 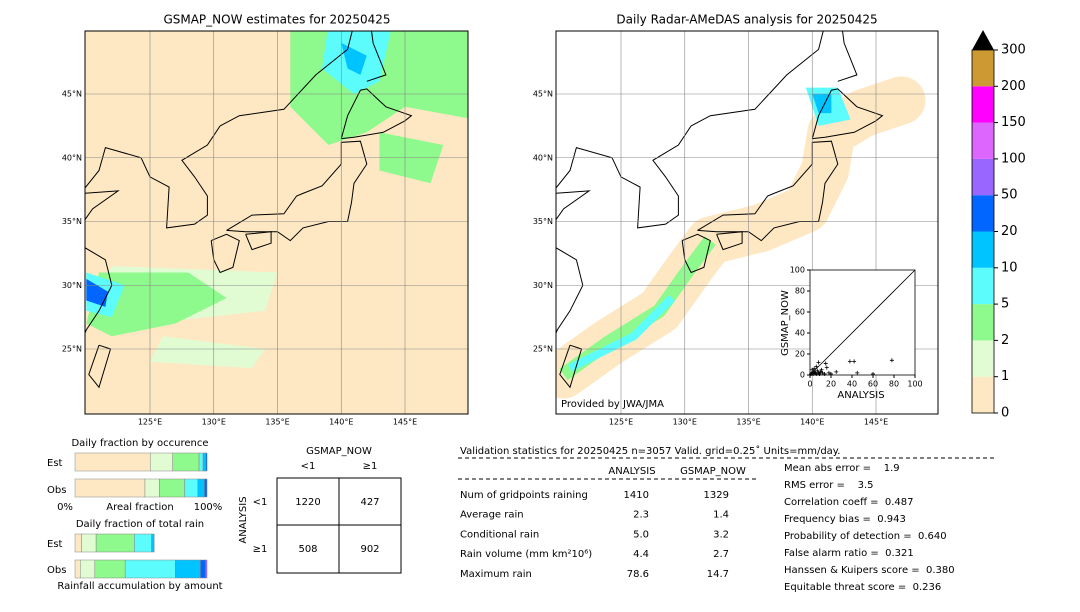 I want to click on colorbar-extend, so click(x=983, y=40).